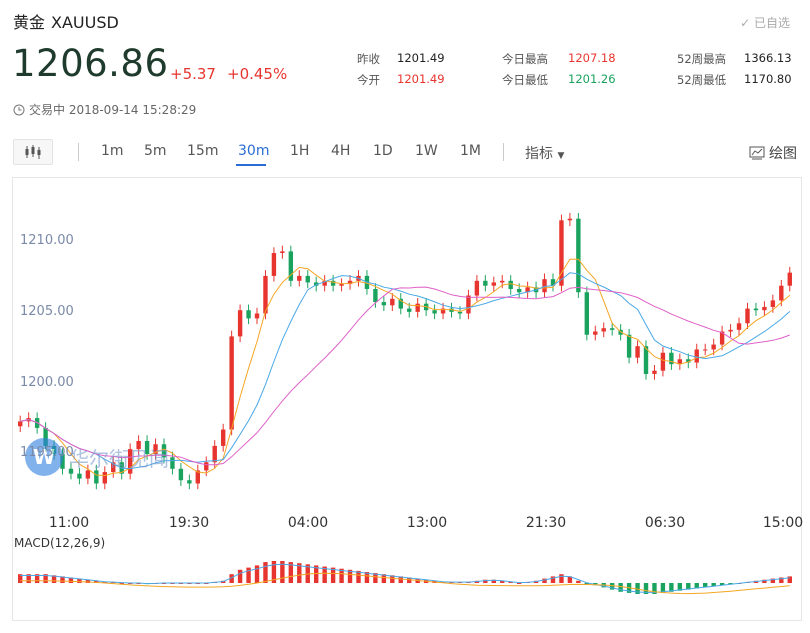 Image resolution: width=810 pixels, height=633 pixels. What do you see at coordinates (470, 151) in the screenshot?
I see `tf-1mo: 1M` at bounding box center [470, 151].